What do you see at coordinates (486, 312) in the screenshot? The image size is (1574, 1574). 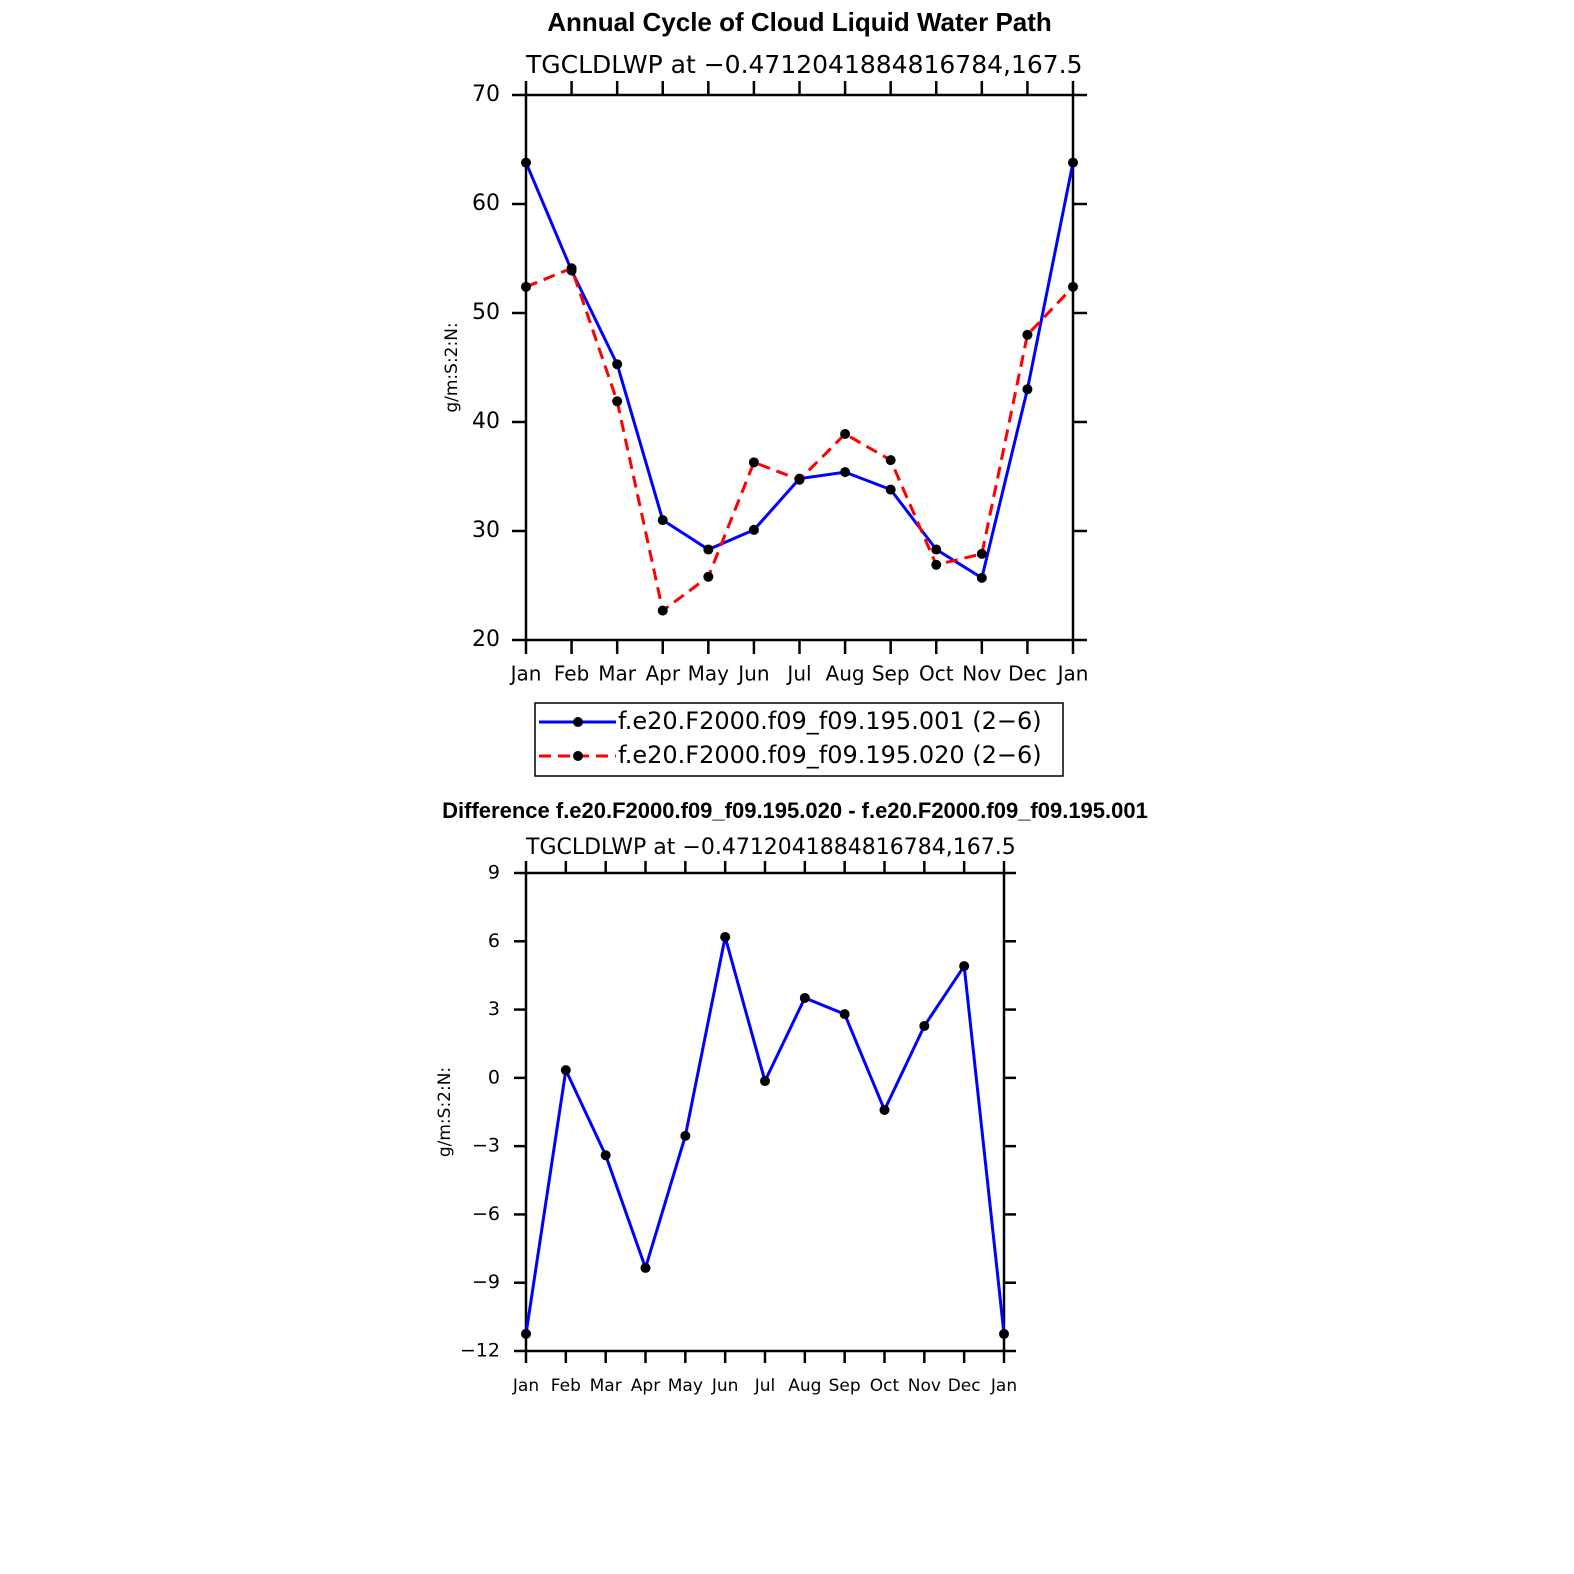 I see `y-tick-label: 50` at bounding box center [486, 312].